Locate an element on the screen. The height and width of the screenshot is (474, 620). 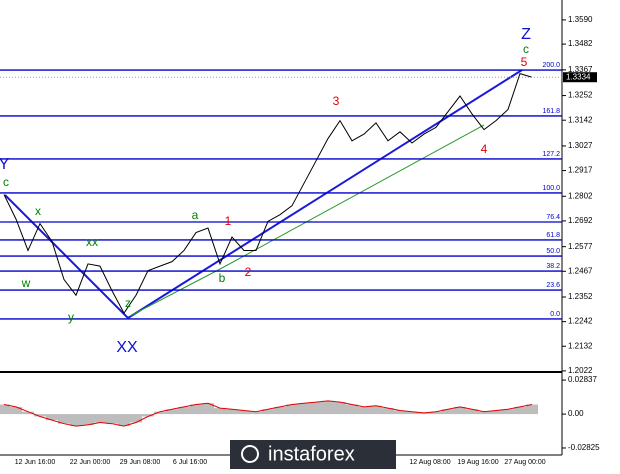
wave-label: Z is located at coordinates (526, 34).